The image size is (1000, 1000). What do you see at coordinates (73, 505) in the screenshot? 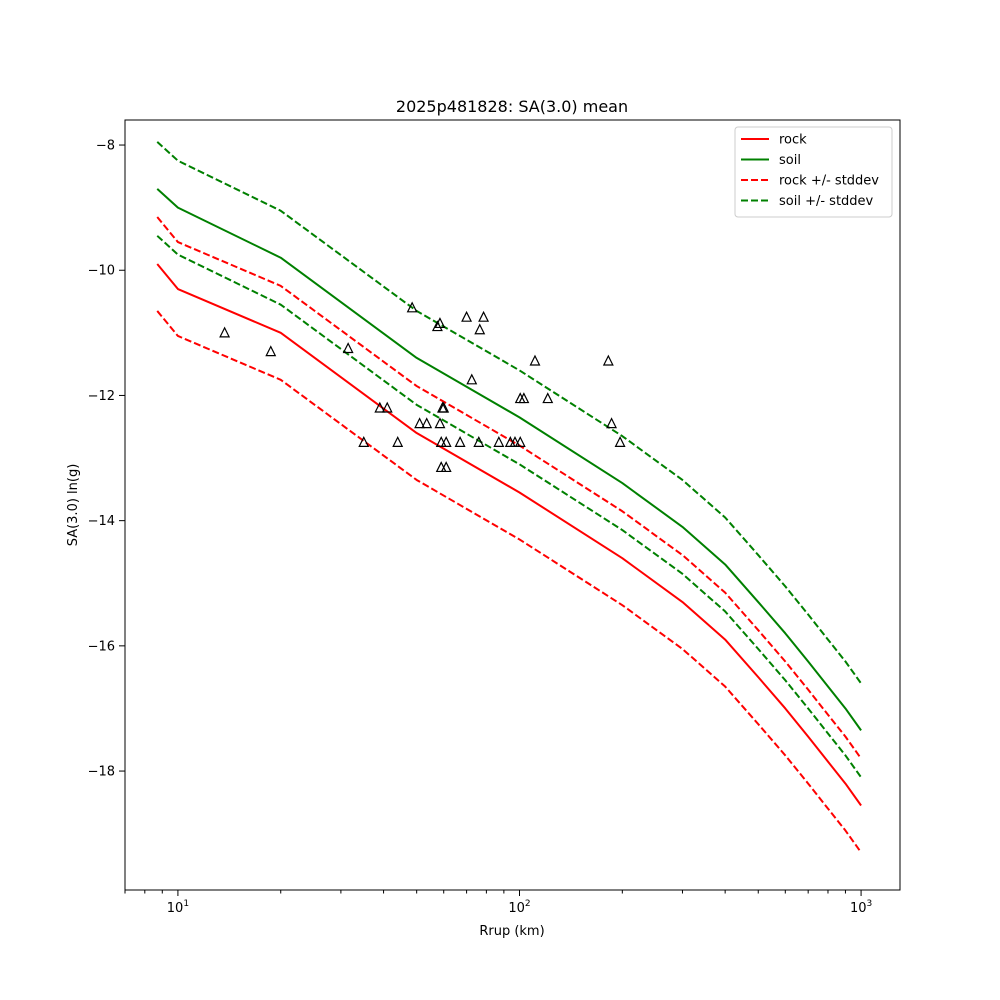
I see `y-axis-label: SA(3.0) ln(g)` at bounding box center [73, 505].